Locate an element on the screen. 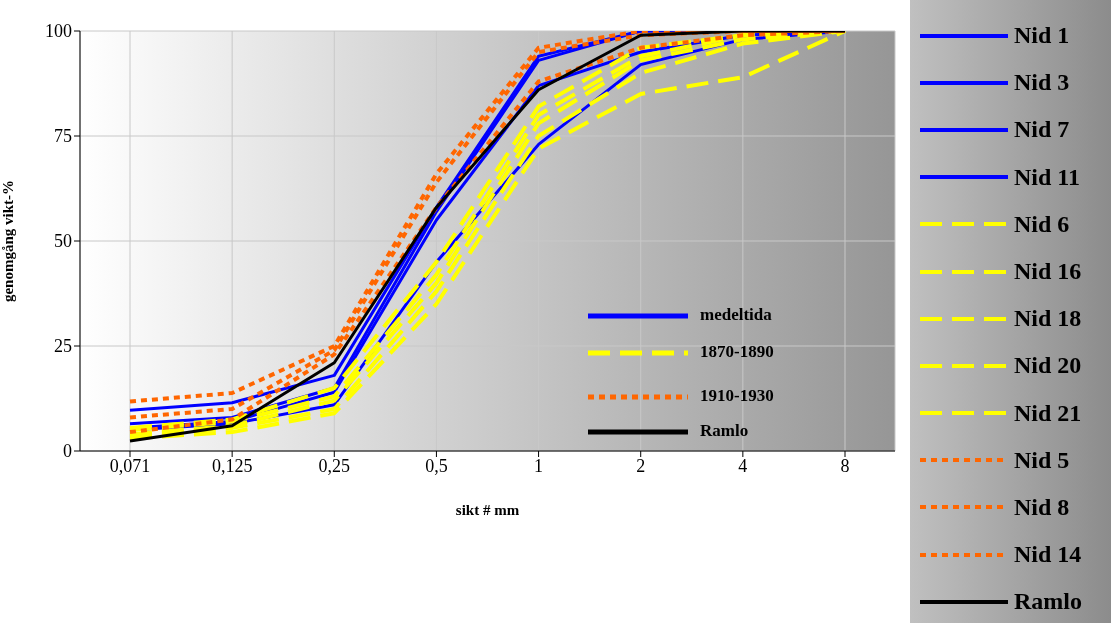  legend-label: Nid 8 is located at coordinates (1042, 507).